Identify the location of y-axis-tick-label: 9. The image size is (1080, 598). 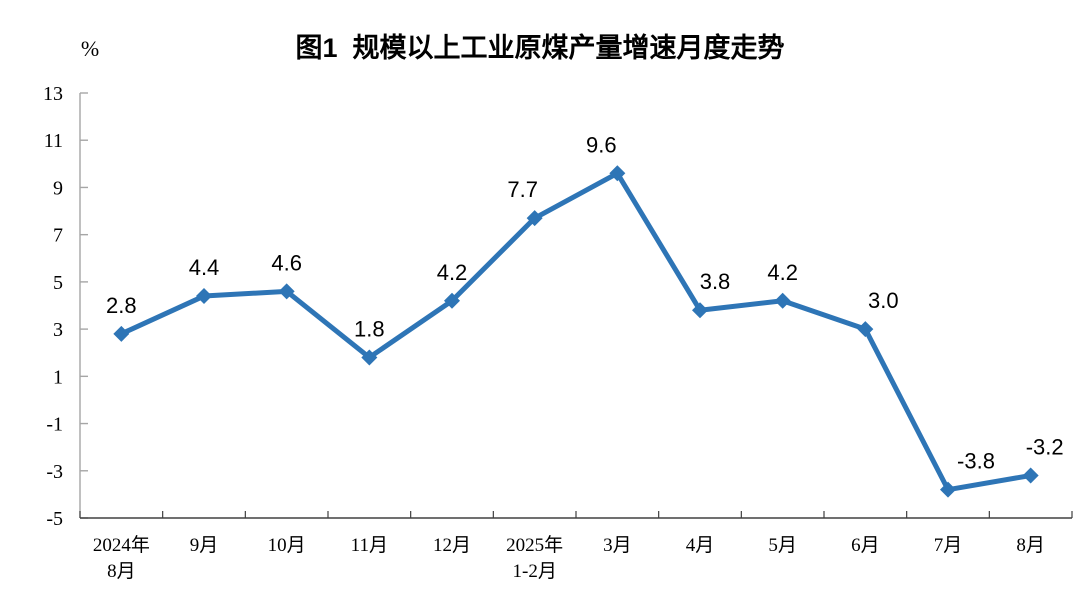
(58, 188).